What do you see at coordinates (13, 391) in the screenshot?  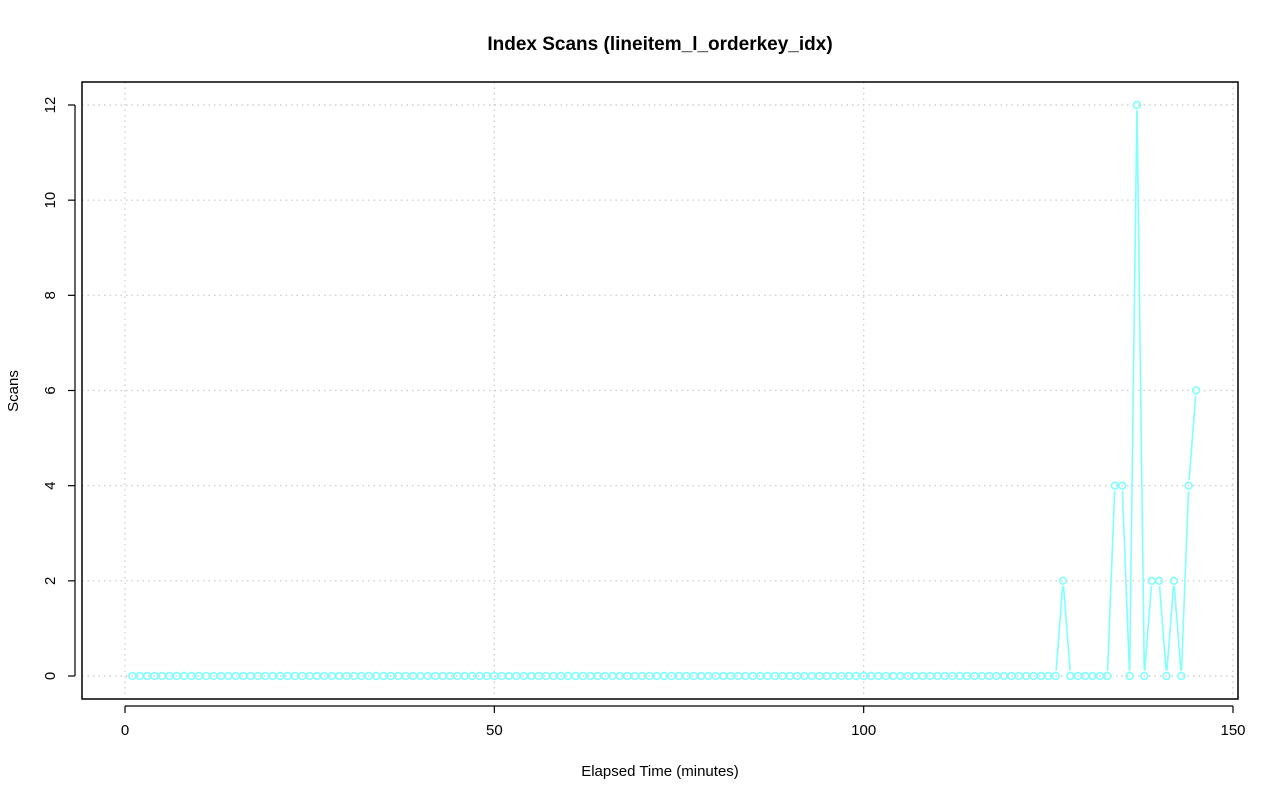 I see `y-axis-label: Scans` at bounding box center [13, 391].